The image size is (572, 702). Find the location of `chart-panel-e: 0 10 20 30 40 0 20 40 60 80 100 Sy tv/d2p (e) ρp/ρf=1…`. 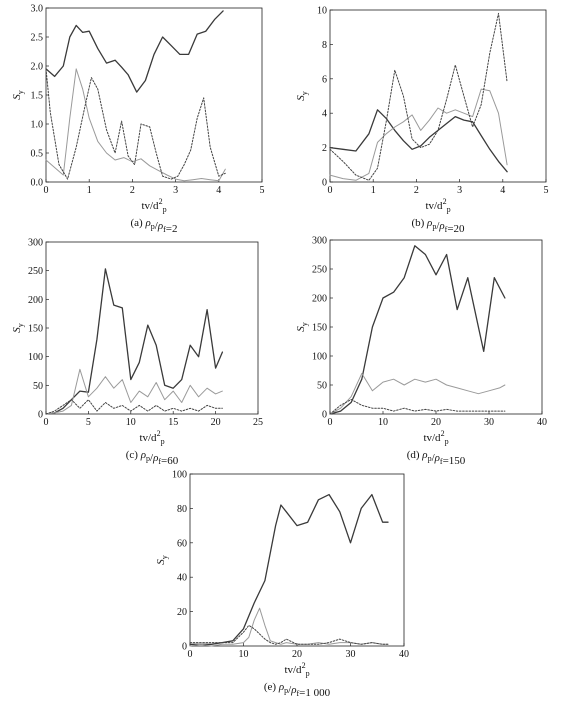

chart-panel-e: 0 10 20 30 40 0 20 40 60 80 100 Sy tv/d2p (e) ρp/ρf=1… is located at coordinates (282, 585).